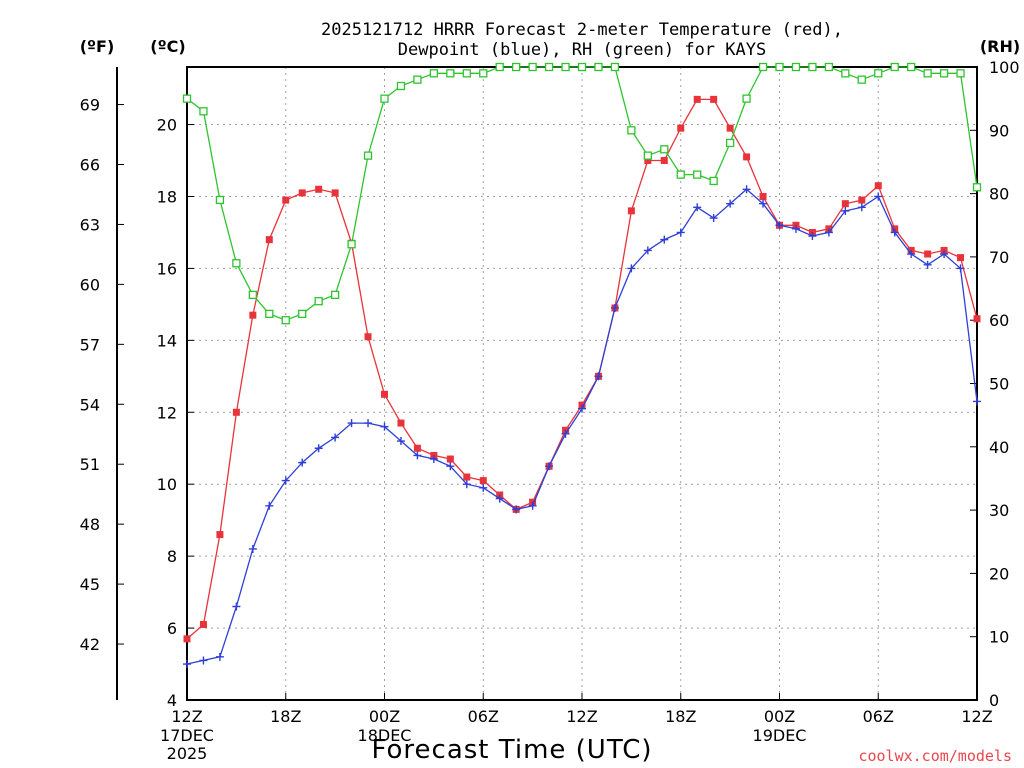  What do you see at coordinates (999, 510) in the screenshot?
I see `rh-tick-label: 30` at bounding box center [999, 510].